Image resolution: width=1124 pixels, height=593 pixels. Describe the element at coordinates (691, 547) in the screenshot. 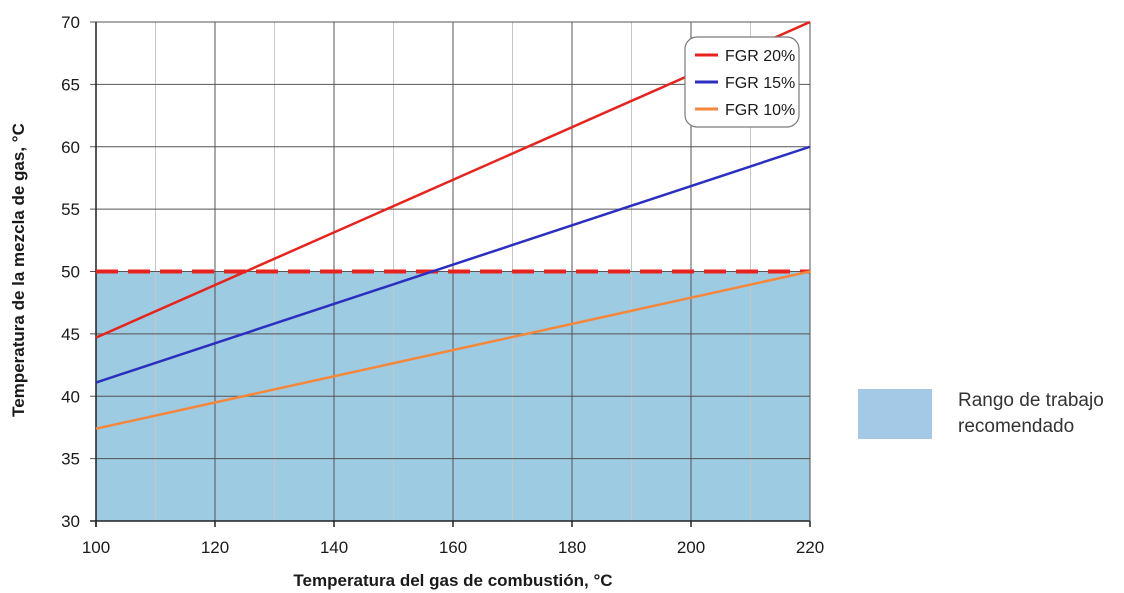

I see `x-tick-label: 200` at that location.